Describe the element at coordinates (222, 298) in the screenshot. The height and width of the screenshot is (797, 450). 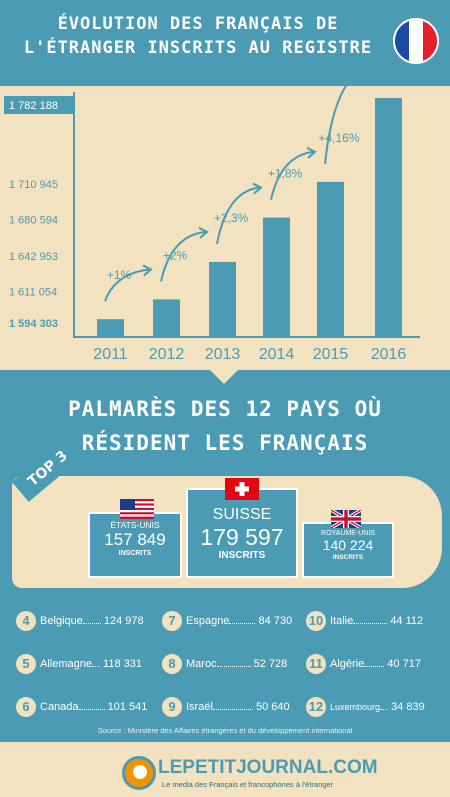
I see `bar-2013` at that location.